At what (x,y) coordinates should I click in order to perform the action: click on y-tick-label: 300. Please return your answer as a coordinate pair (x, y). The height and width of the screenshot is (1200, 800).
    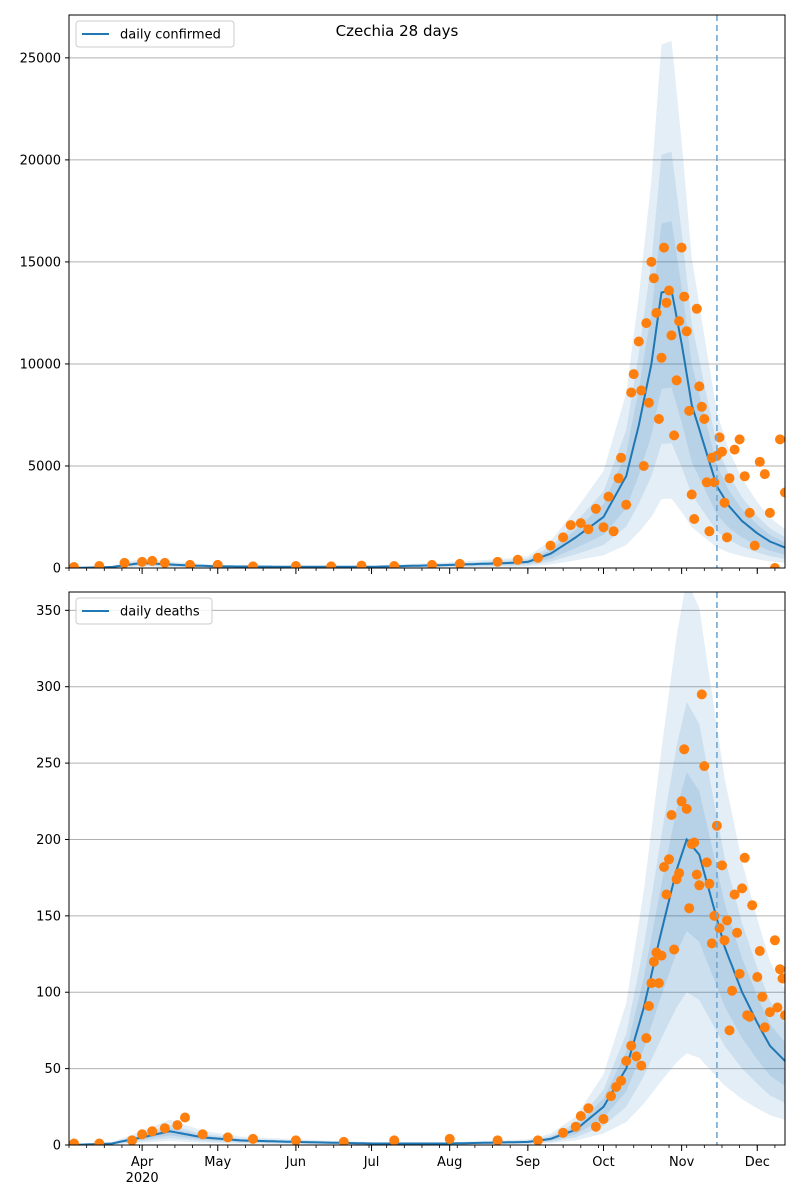
    Looking at the image, I should click on (48, 687).